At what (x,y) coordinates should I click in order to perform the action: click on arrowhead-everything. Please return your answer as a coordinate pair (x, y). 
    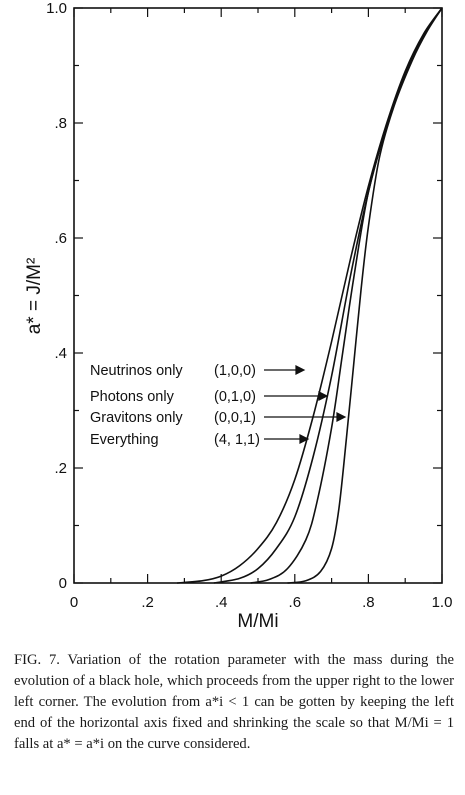
    Looking at the image, I should click on (304, 439).